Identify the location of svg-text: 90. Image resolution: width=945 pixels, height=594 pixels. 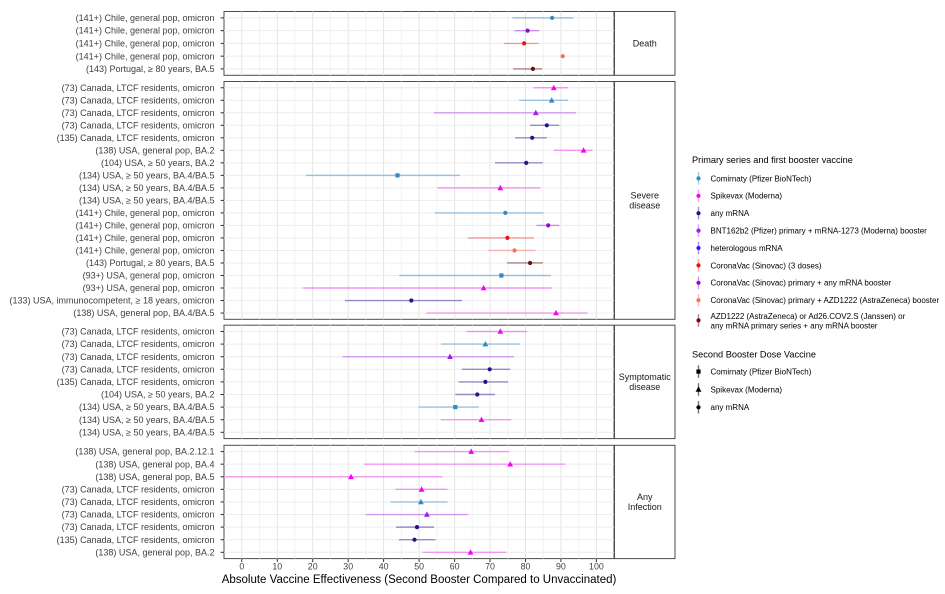
(561, 566).